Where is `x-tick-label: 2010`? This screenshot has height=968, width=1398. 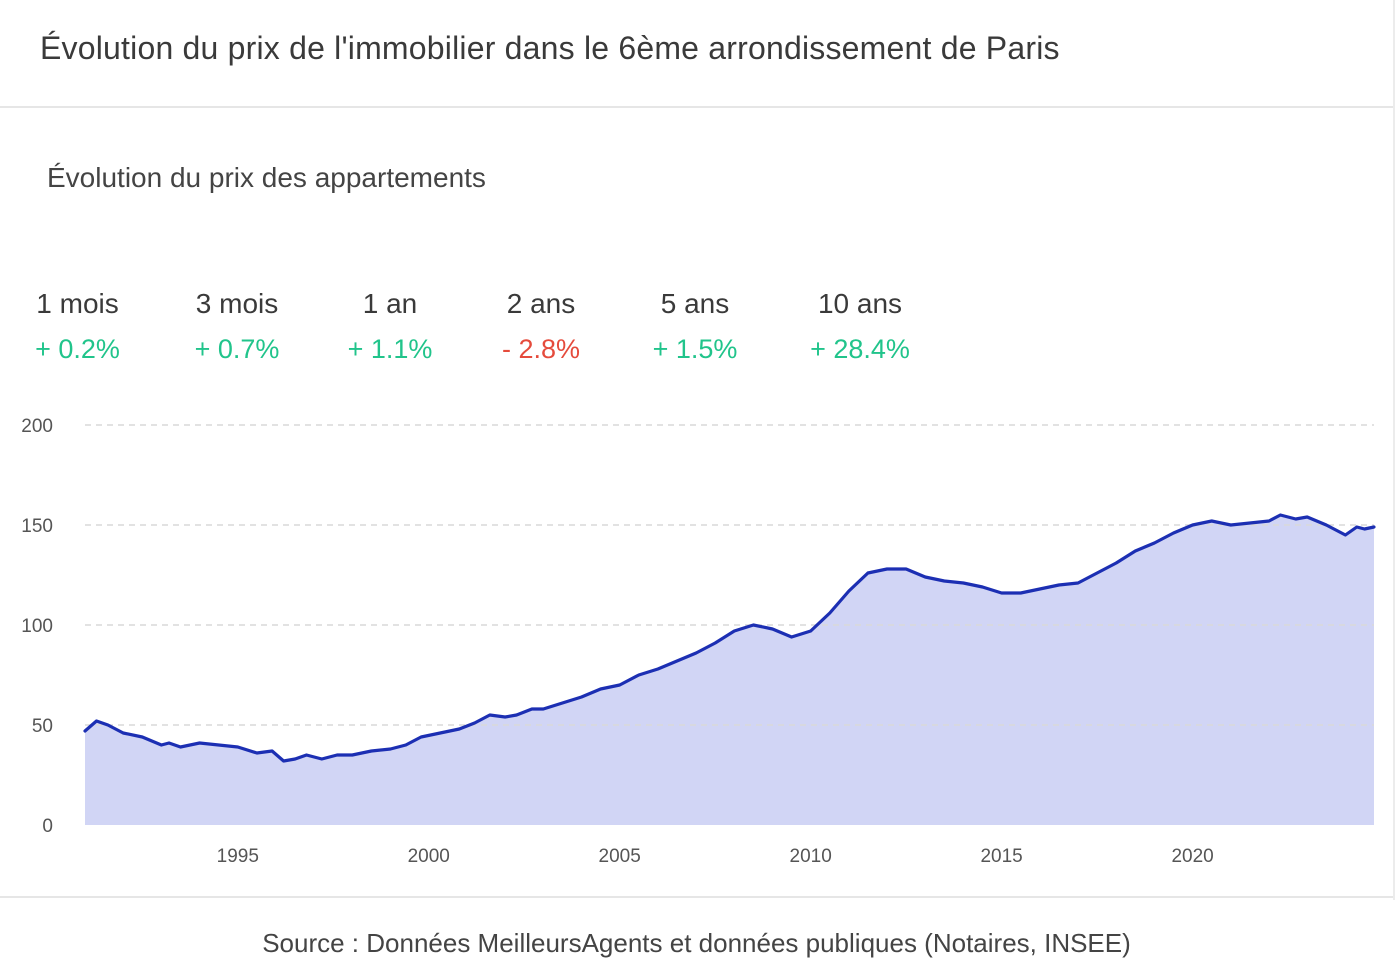 x-tick-label: 2010 is located at coordinates (811, 856).